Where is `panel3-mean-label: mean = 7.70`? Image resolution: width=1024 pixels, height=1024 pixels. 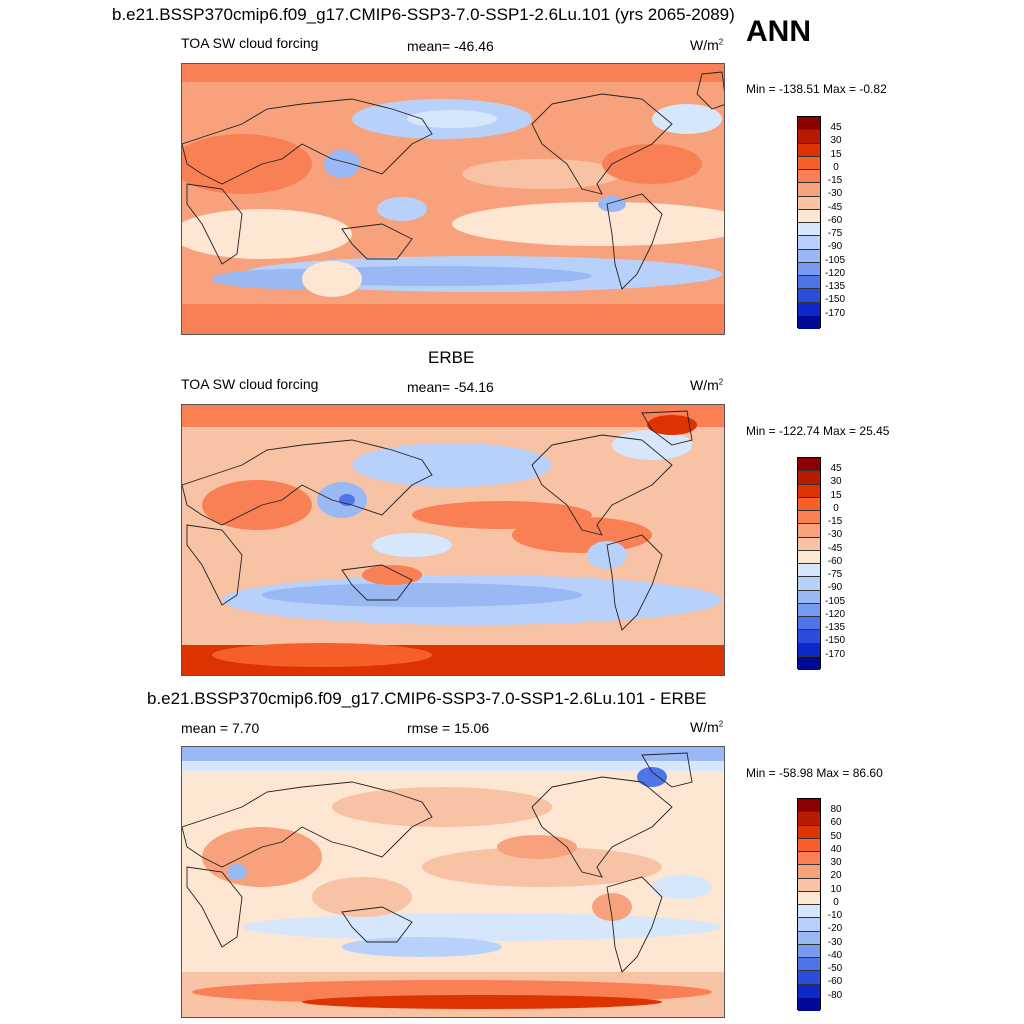 panel3-mean-label: mean = 7.70 is located at coordinates (220, 728).